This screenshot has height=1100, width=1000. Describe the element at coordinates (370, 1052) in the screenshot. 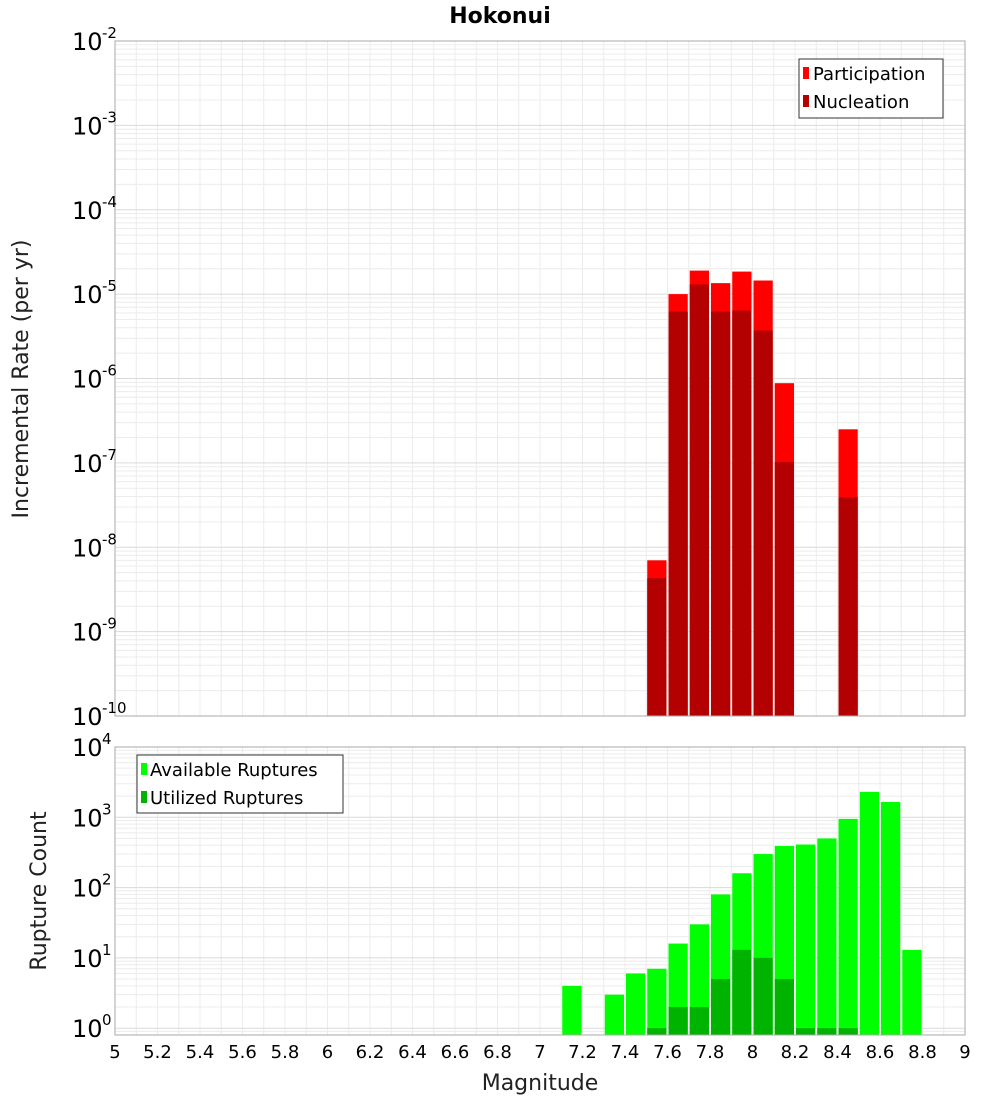

I see `x-tick-label: 6.2` at that location.